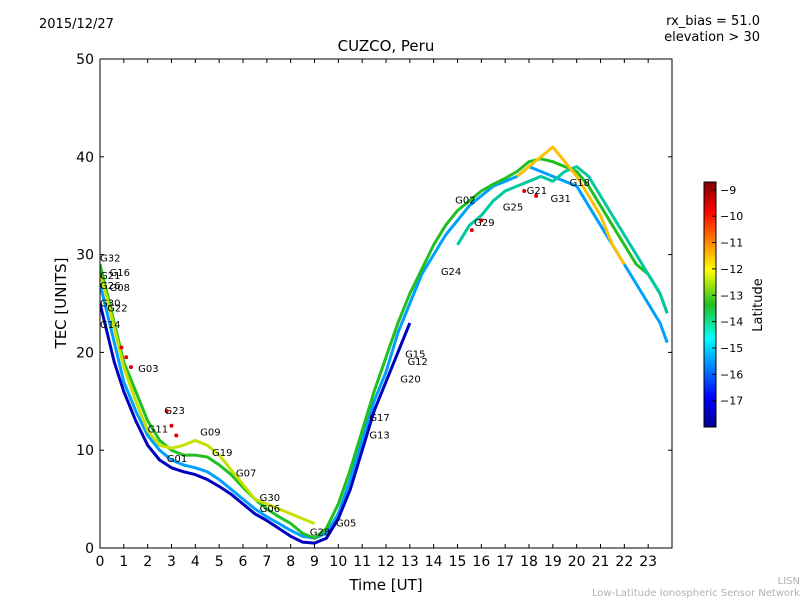 This screenshot has height=600, width=800. I want to click on x-tick-label: 3, so click(171, 562).